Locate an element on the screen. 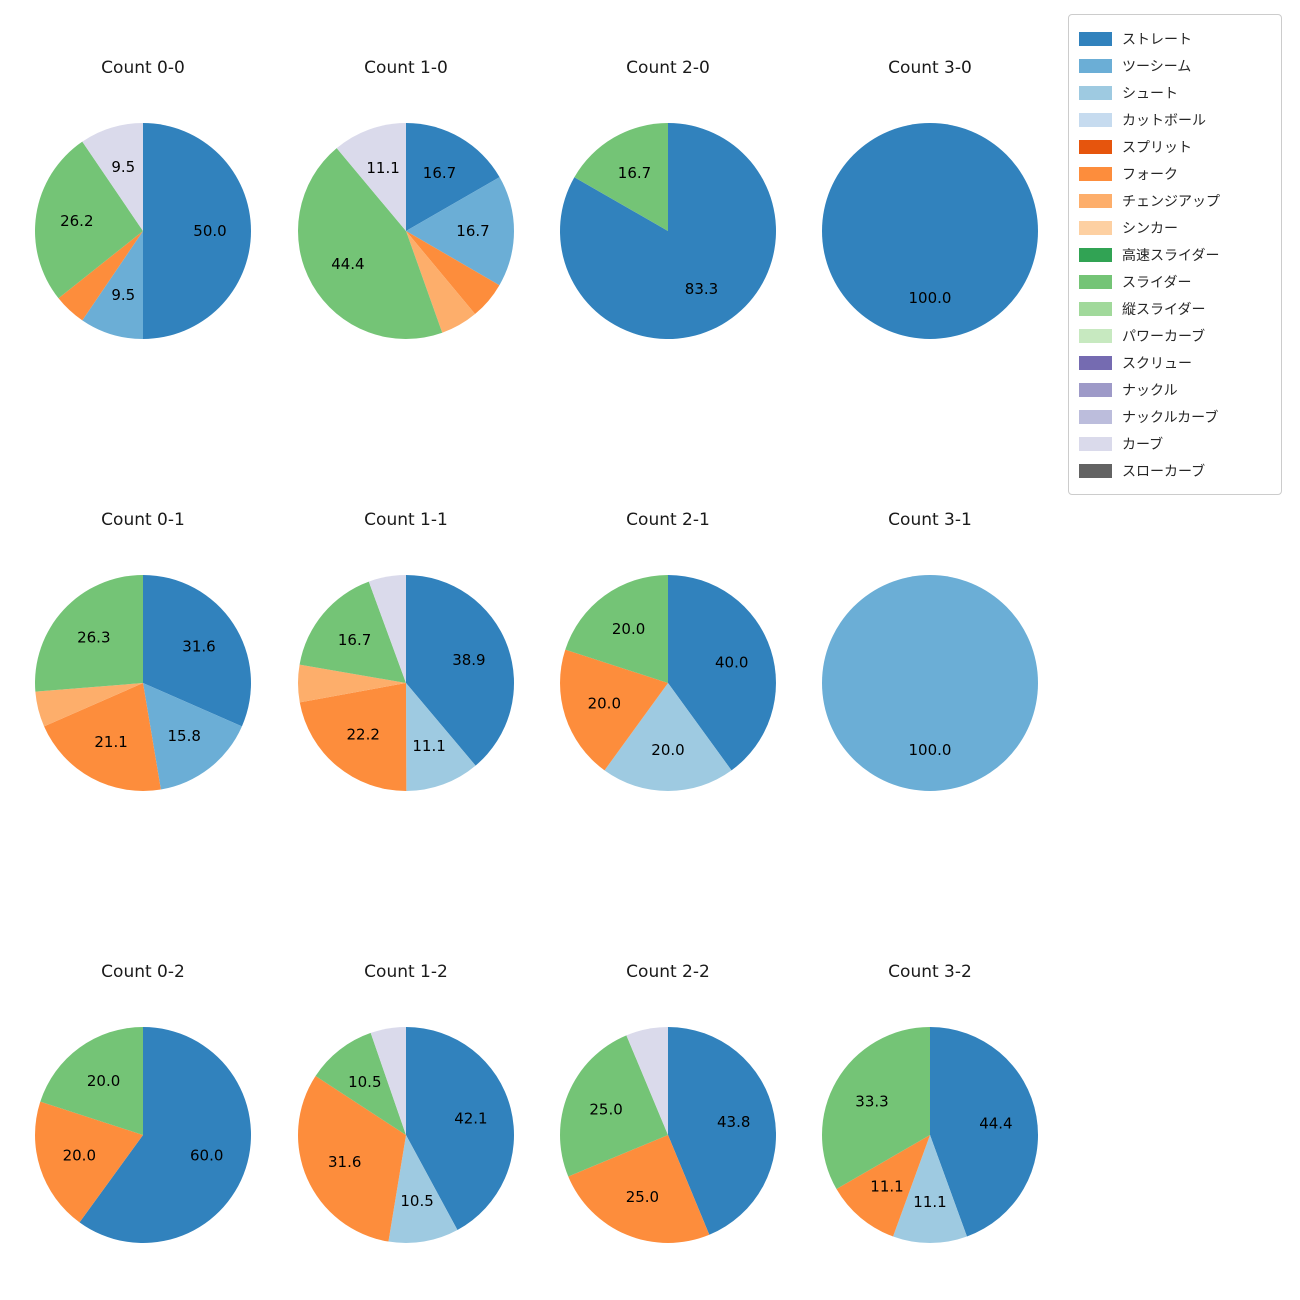 The height and width of the screenshot is (1300, 1300). legend-label: スクリュー is located at coordinates (1157, 363).